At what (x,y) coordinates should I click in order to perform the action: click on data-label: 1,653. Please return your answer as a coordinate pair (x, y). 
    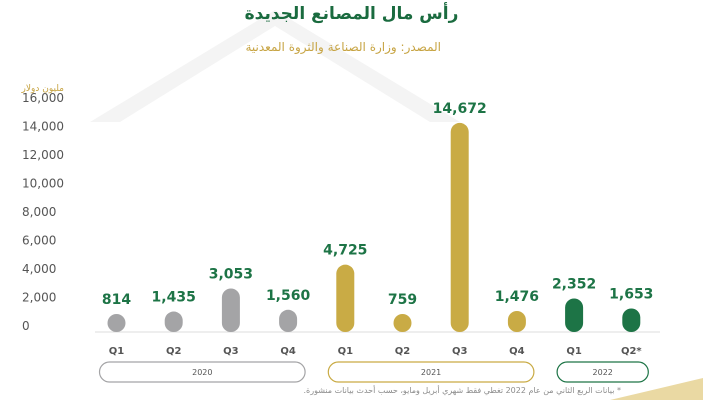
    Looking at the image, I should click on (631, 294).